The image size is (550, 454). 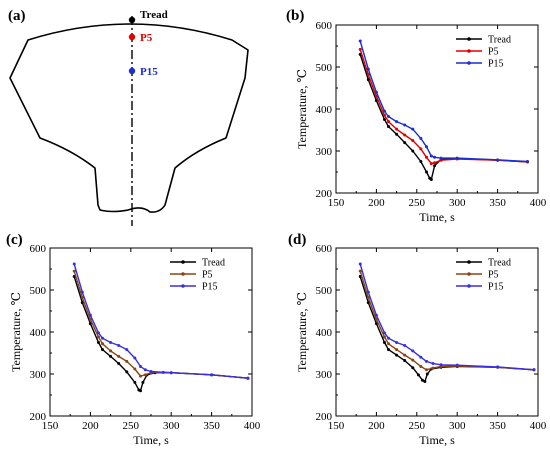 I want to click on x-tick-label: 300, so click(x=457, y=426).